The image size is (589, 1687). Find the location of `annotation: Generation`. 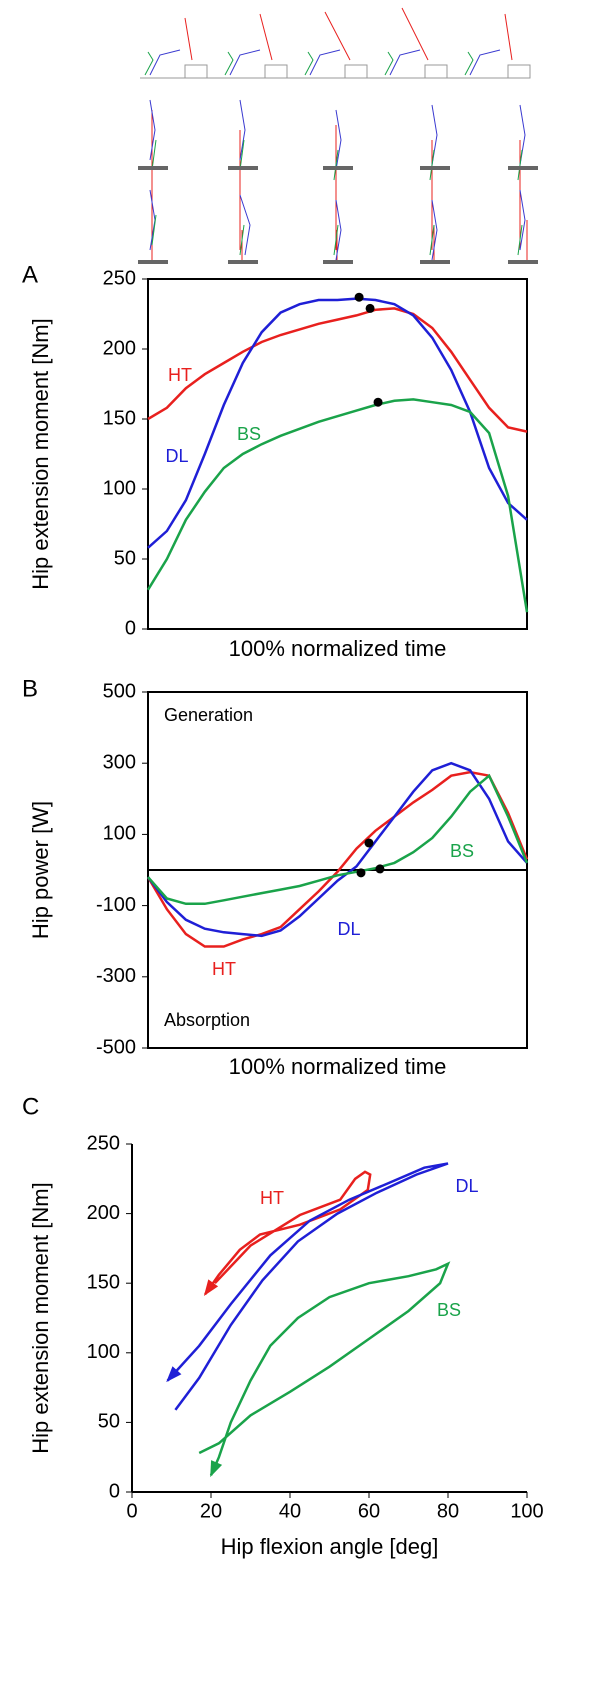

annotation: Generation is located at coordinates (208, 715).